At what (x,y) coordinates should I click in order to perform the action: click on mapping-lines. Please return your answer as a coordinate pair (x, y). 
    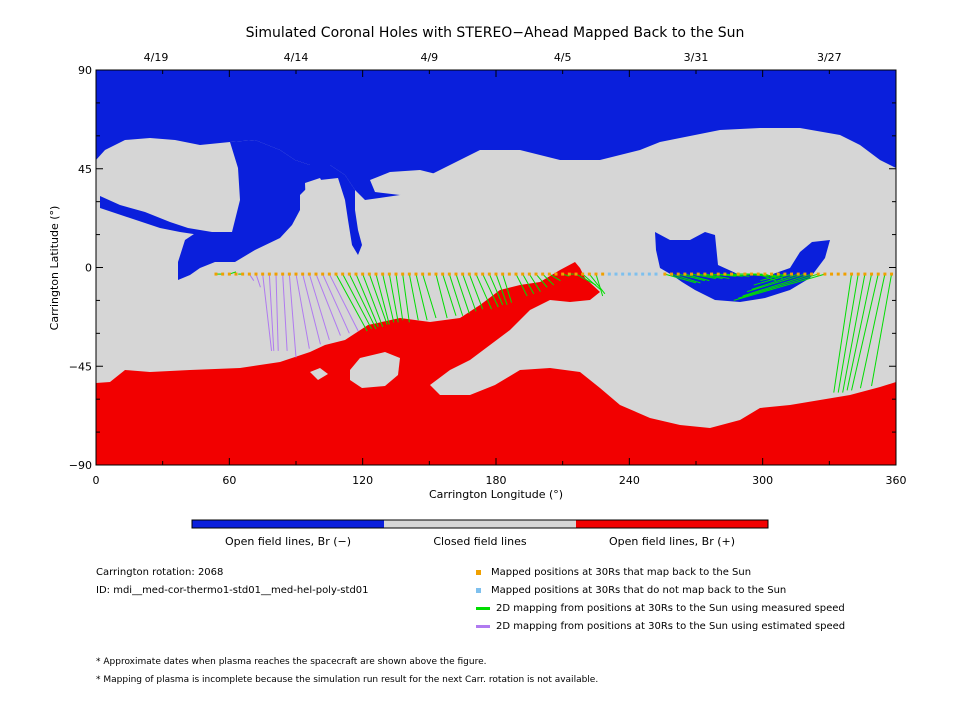
    Looking at the image, I should click on (554, 332).